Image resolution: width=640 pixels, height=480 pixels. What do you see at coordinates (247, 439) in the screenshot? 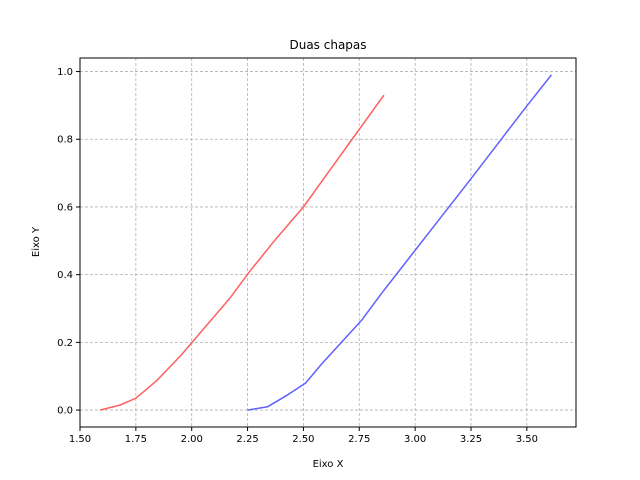
I see `x-tick-label: 2.25` at bounding box center [247, 439].